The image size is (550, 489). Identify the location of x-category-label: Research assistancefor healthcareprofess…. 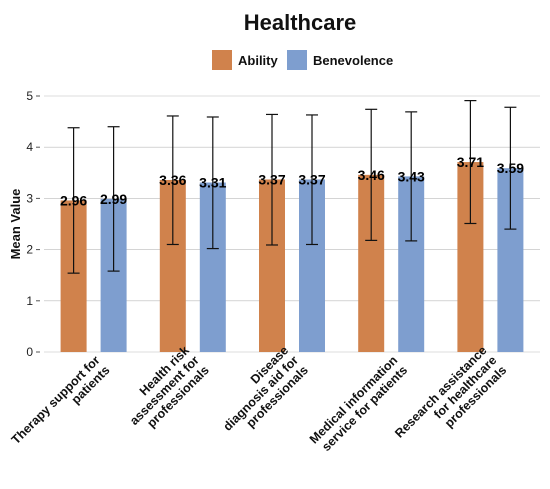
(450, 401).